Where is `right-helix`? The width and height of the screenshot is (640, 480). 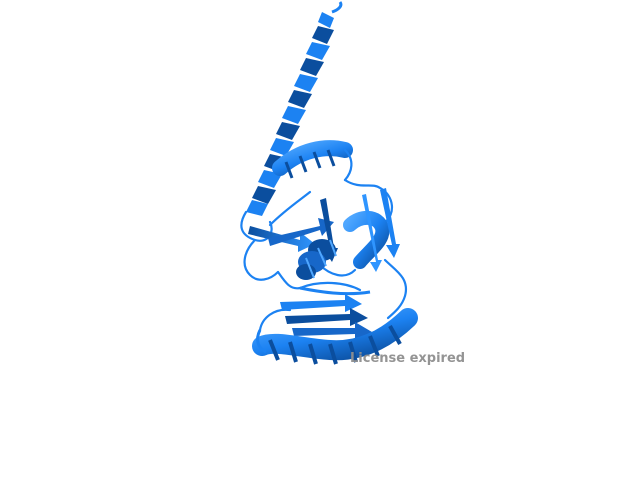
right-helix is located at coordinates (371, 230).